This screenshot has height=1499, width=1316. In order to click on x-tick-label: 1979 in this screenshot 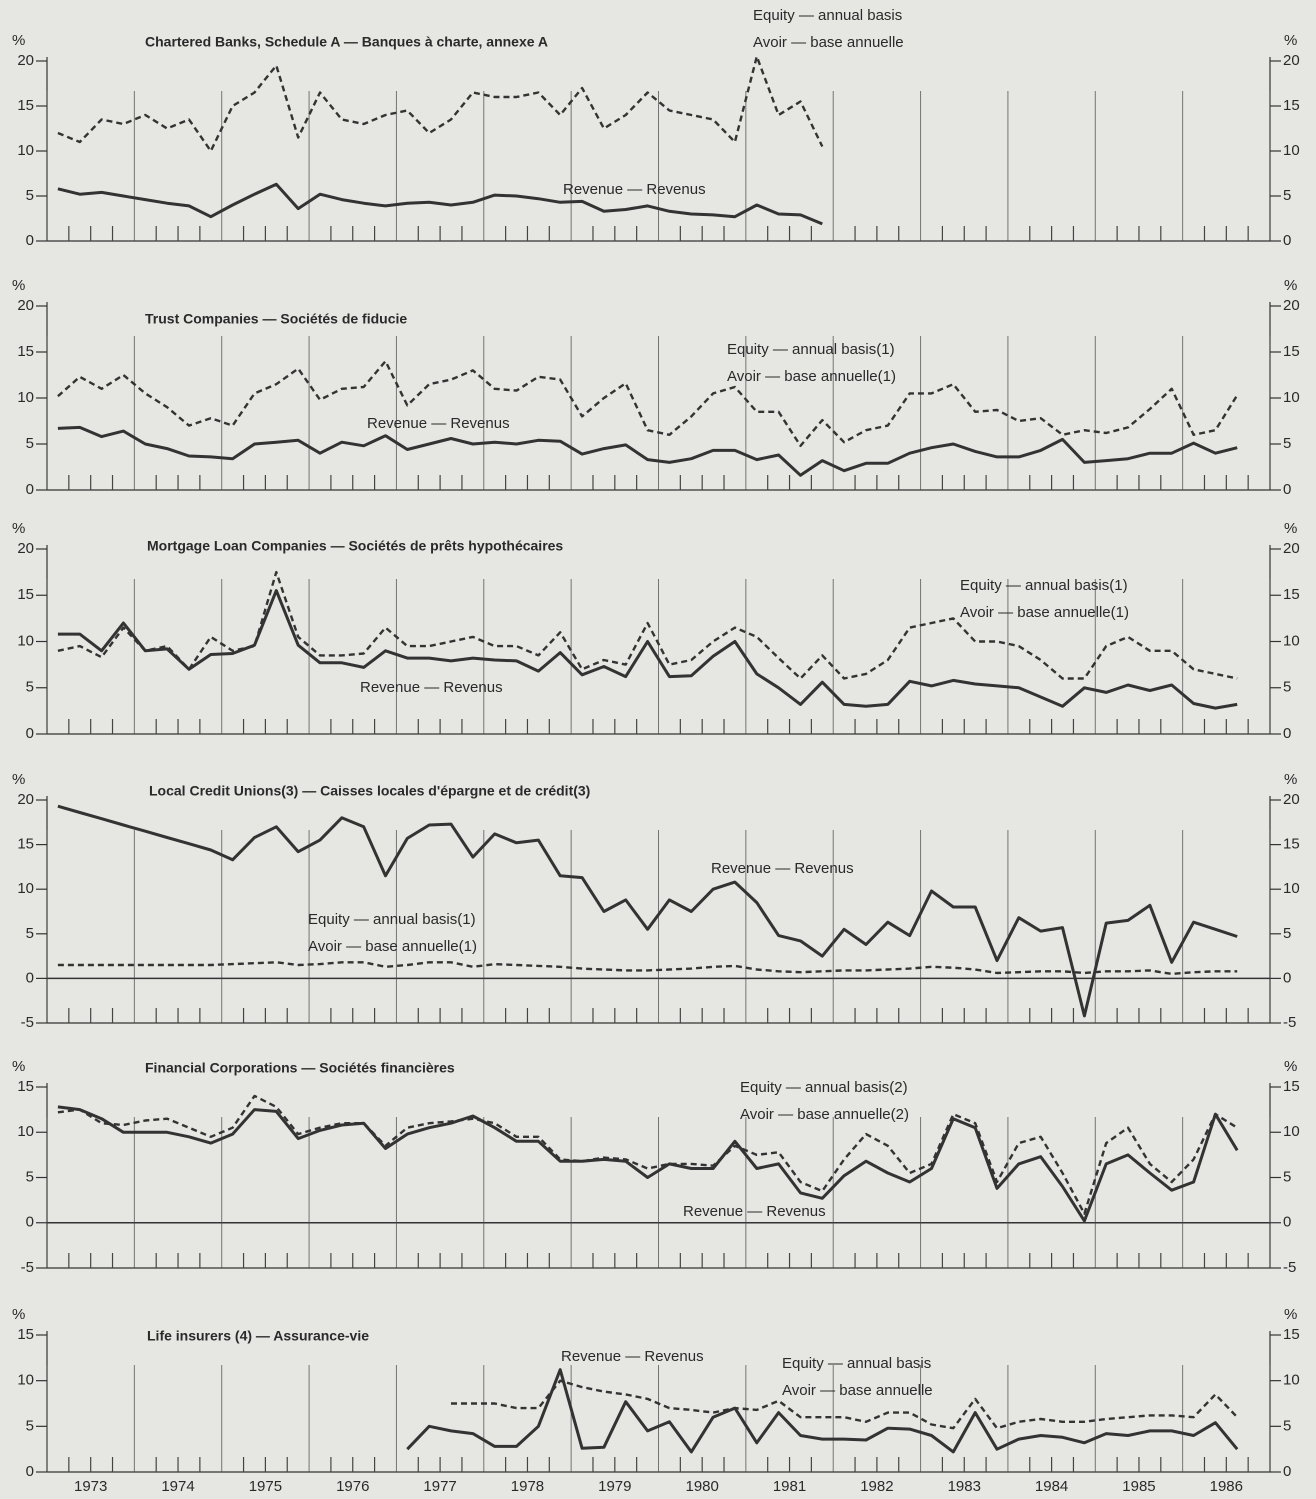, I will do `click(614, 1486)`.